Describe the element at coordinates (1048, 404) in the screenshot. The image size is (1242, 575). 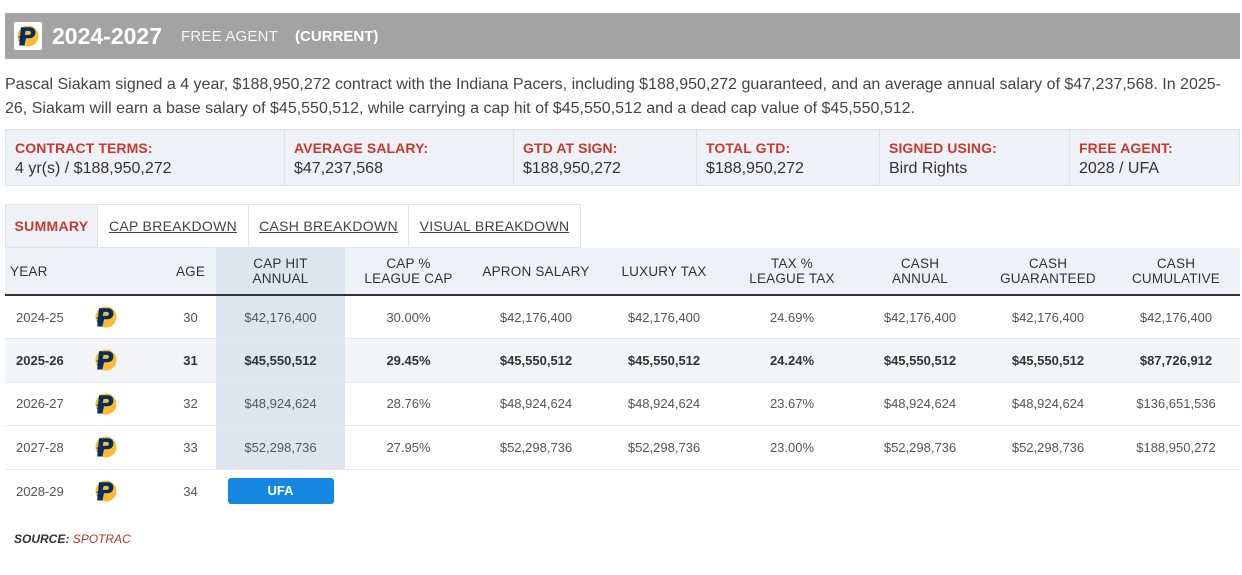
I see `cell-cash-guaranteed: $48,924,624` at that location.